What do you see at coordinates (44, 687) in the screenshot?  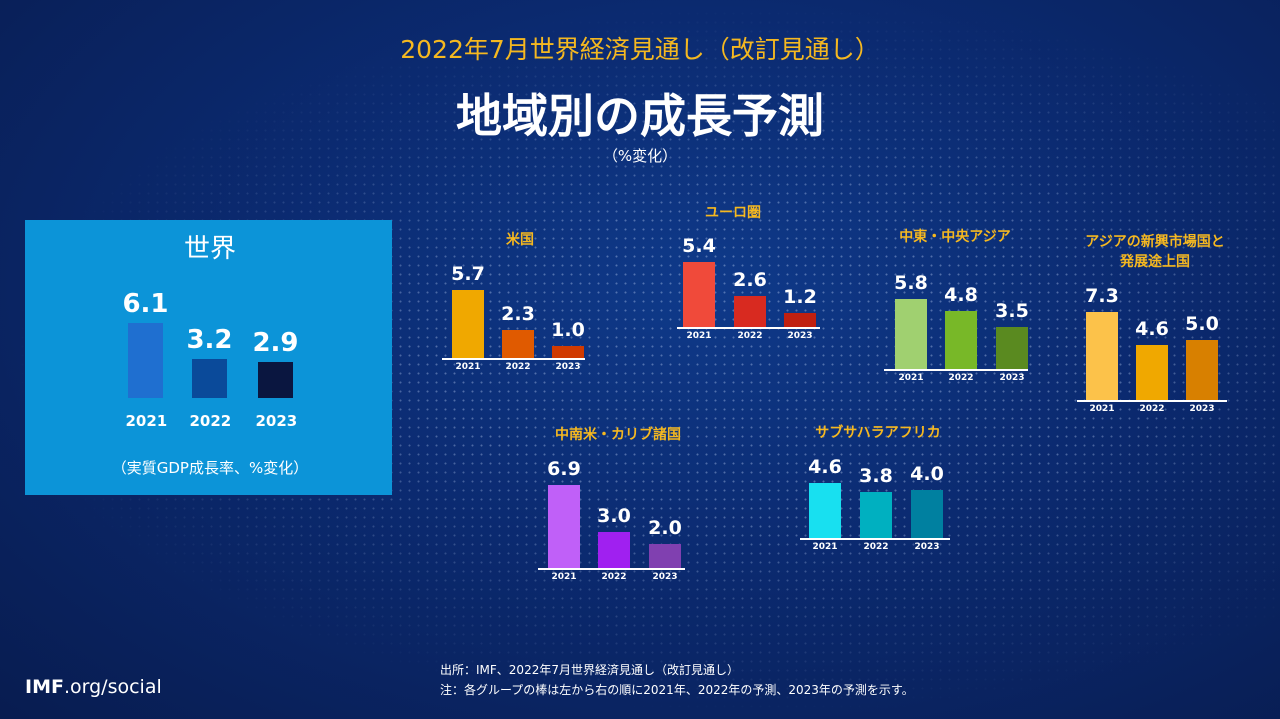 I see `logo-bold: IMF` at bounding box center [44, 687].